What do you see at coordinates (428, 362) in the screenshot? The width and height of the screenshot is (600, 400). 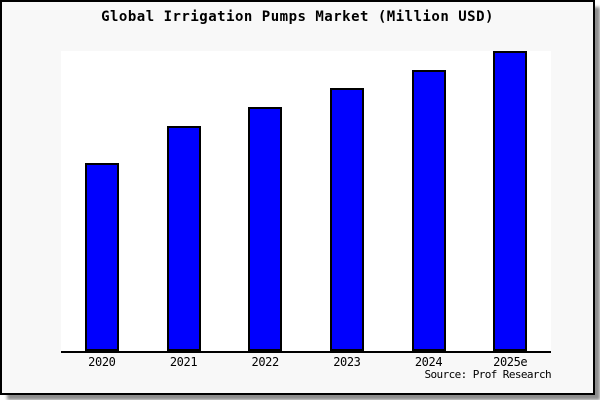 I see `x-tick-label-2024: 2024` at bounding box center [428, 362].